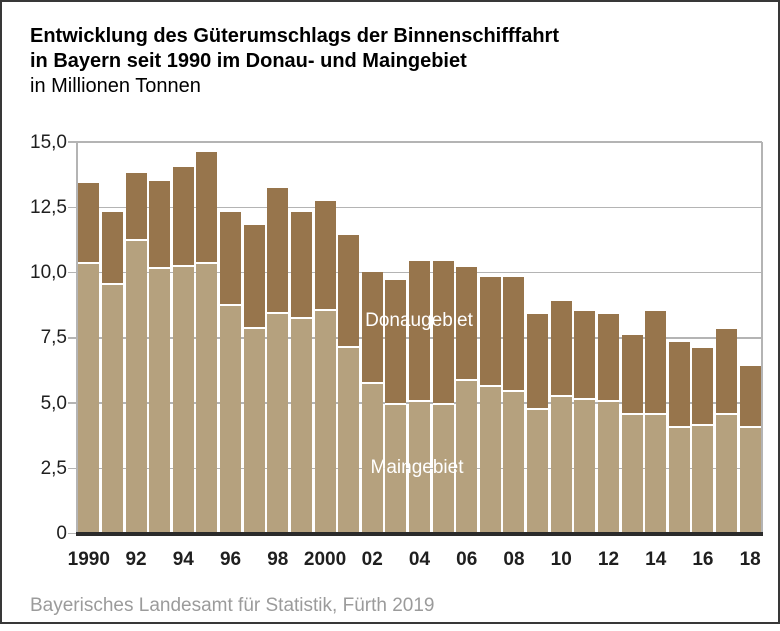  I want to click on bar-2014-donaugebiet-segment, so click(656, 361).